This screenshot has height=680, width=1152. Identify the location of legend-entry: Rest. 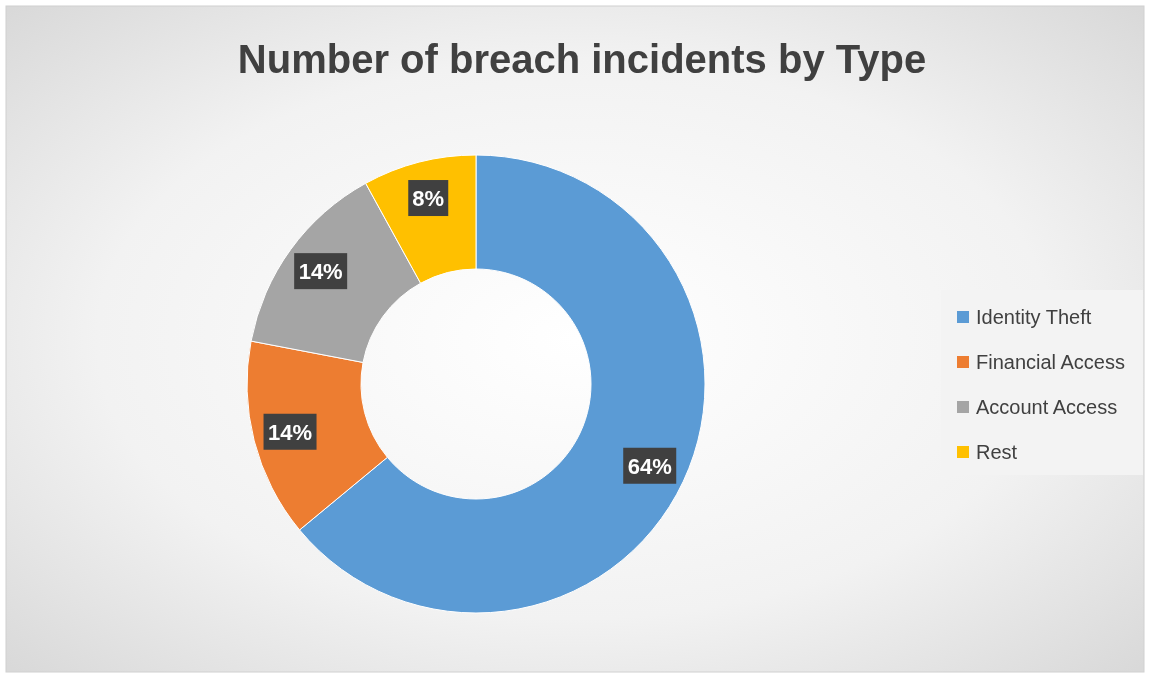
(987, 452).